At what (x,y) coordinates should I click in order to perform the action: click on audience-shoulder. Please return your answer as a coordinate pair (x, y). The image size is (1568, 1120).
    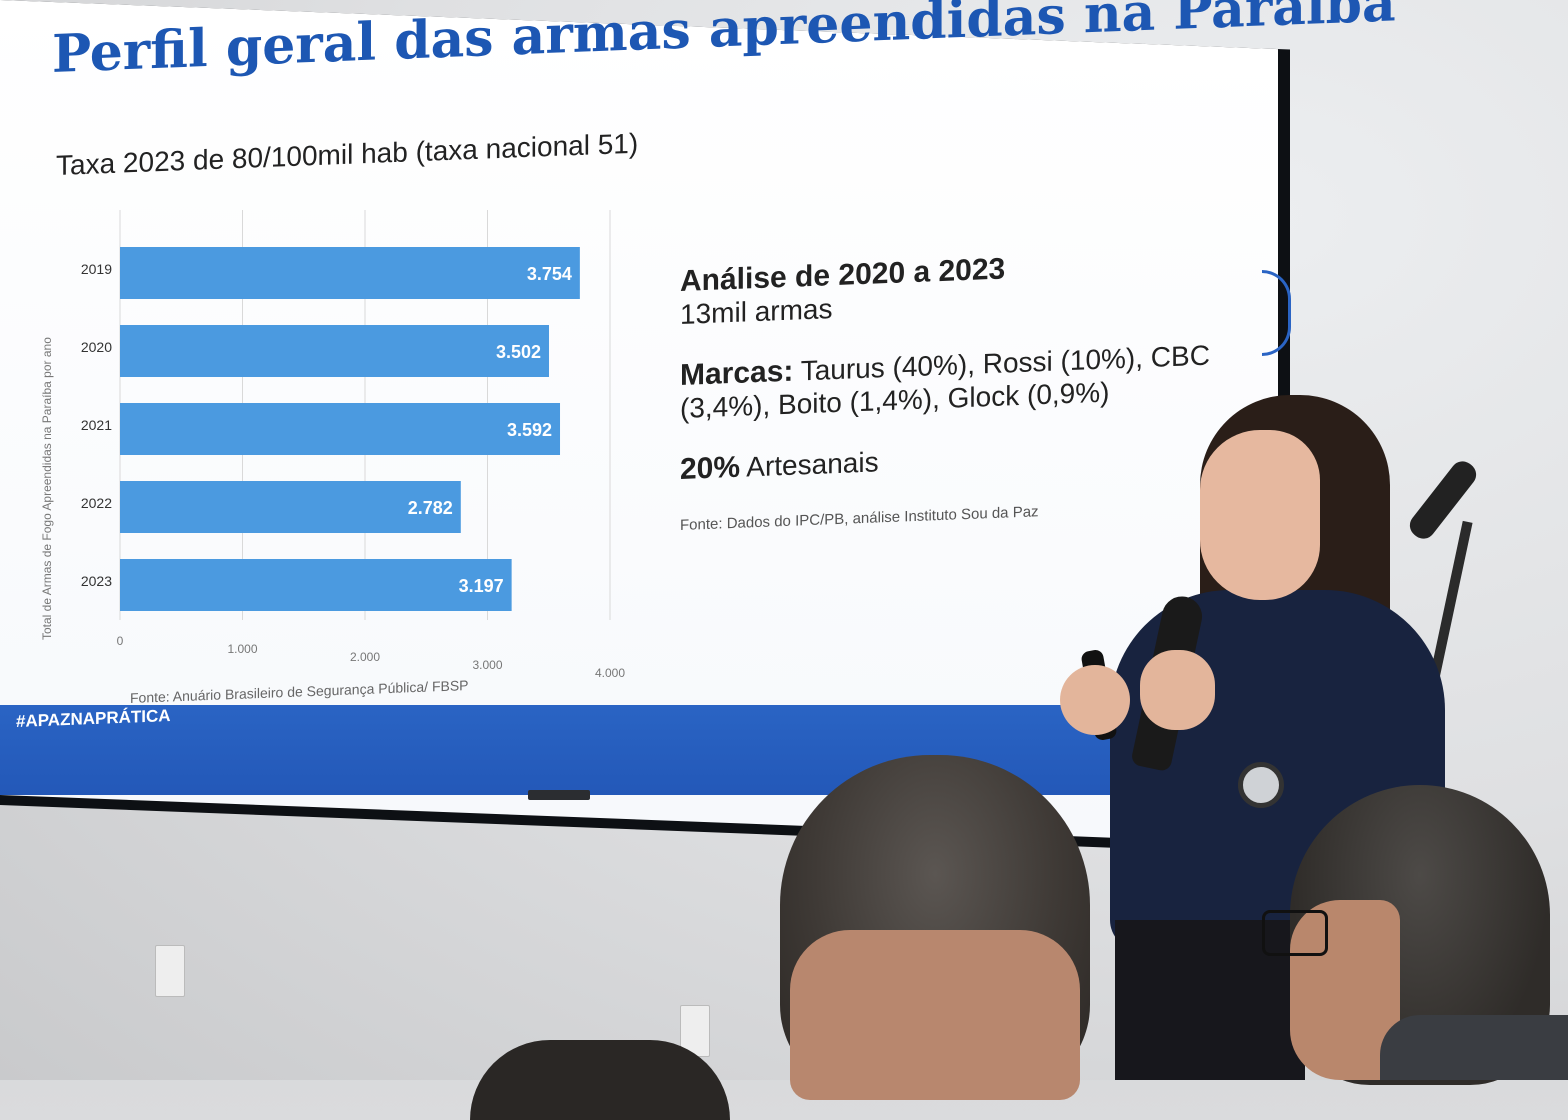
    Looking at the image, I should click on (1474, 1047).